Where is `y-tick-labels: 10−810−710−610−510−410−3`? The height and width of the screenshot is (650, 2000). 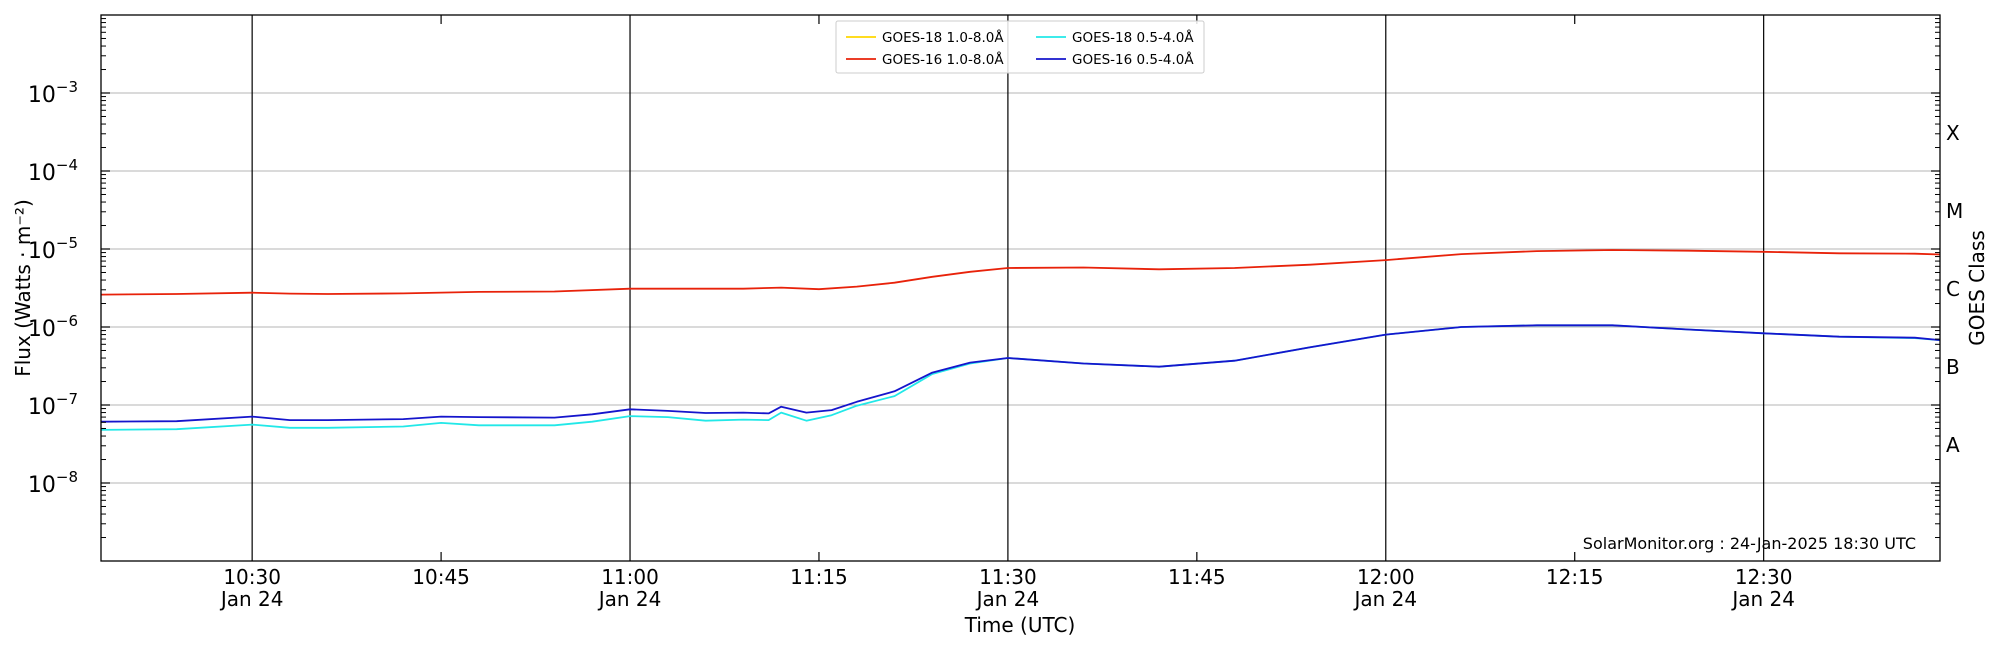 y-tick-labels: 10−810−710−610−510−410−3 is located at coordinates (53, 288).